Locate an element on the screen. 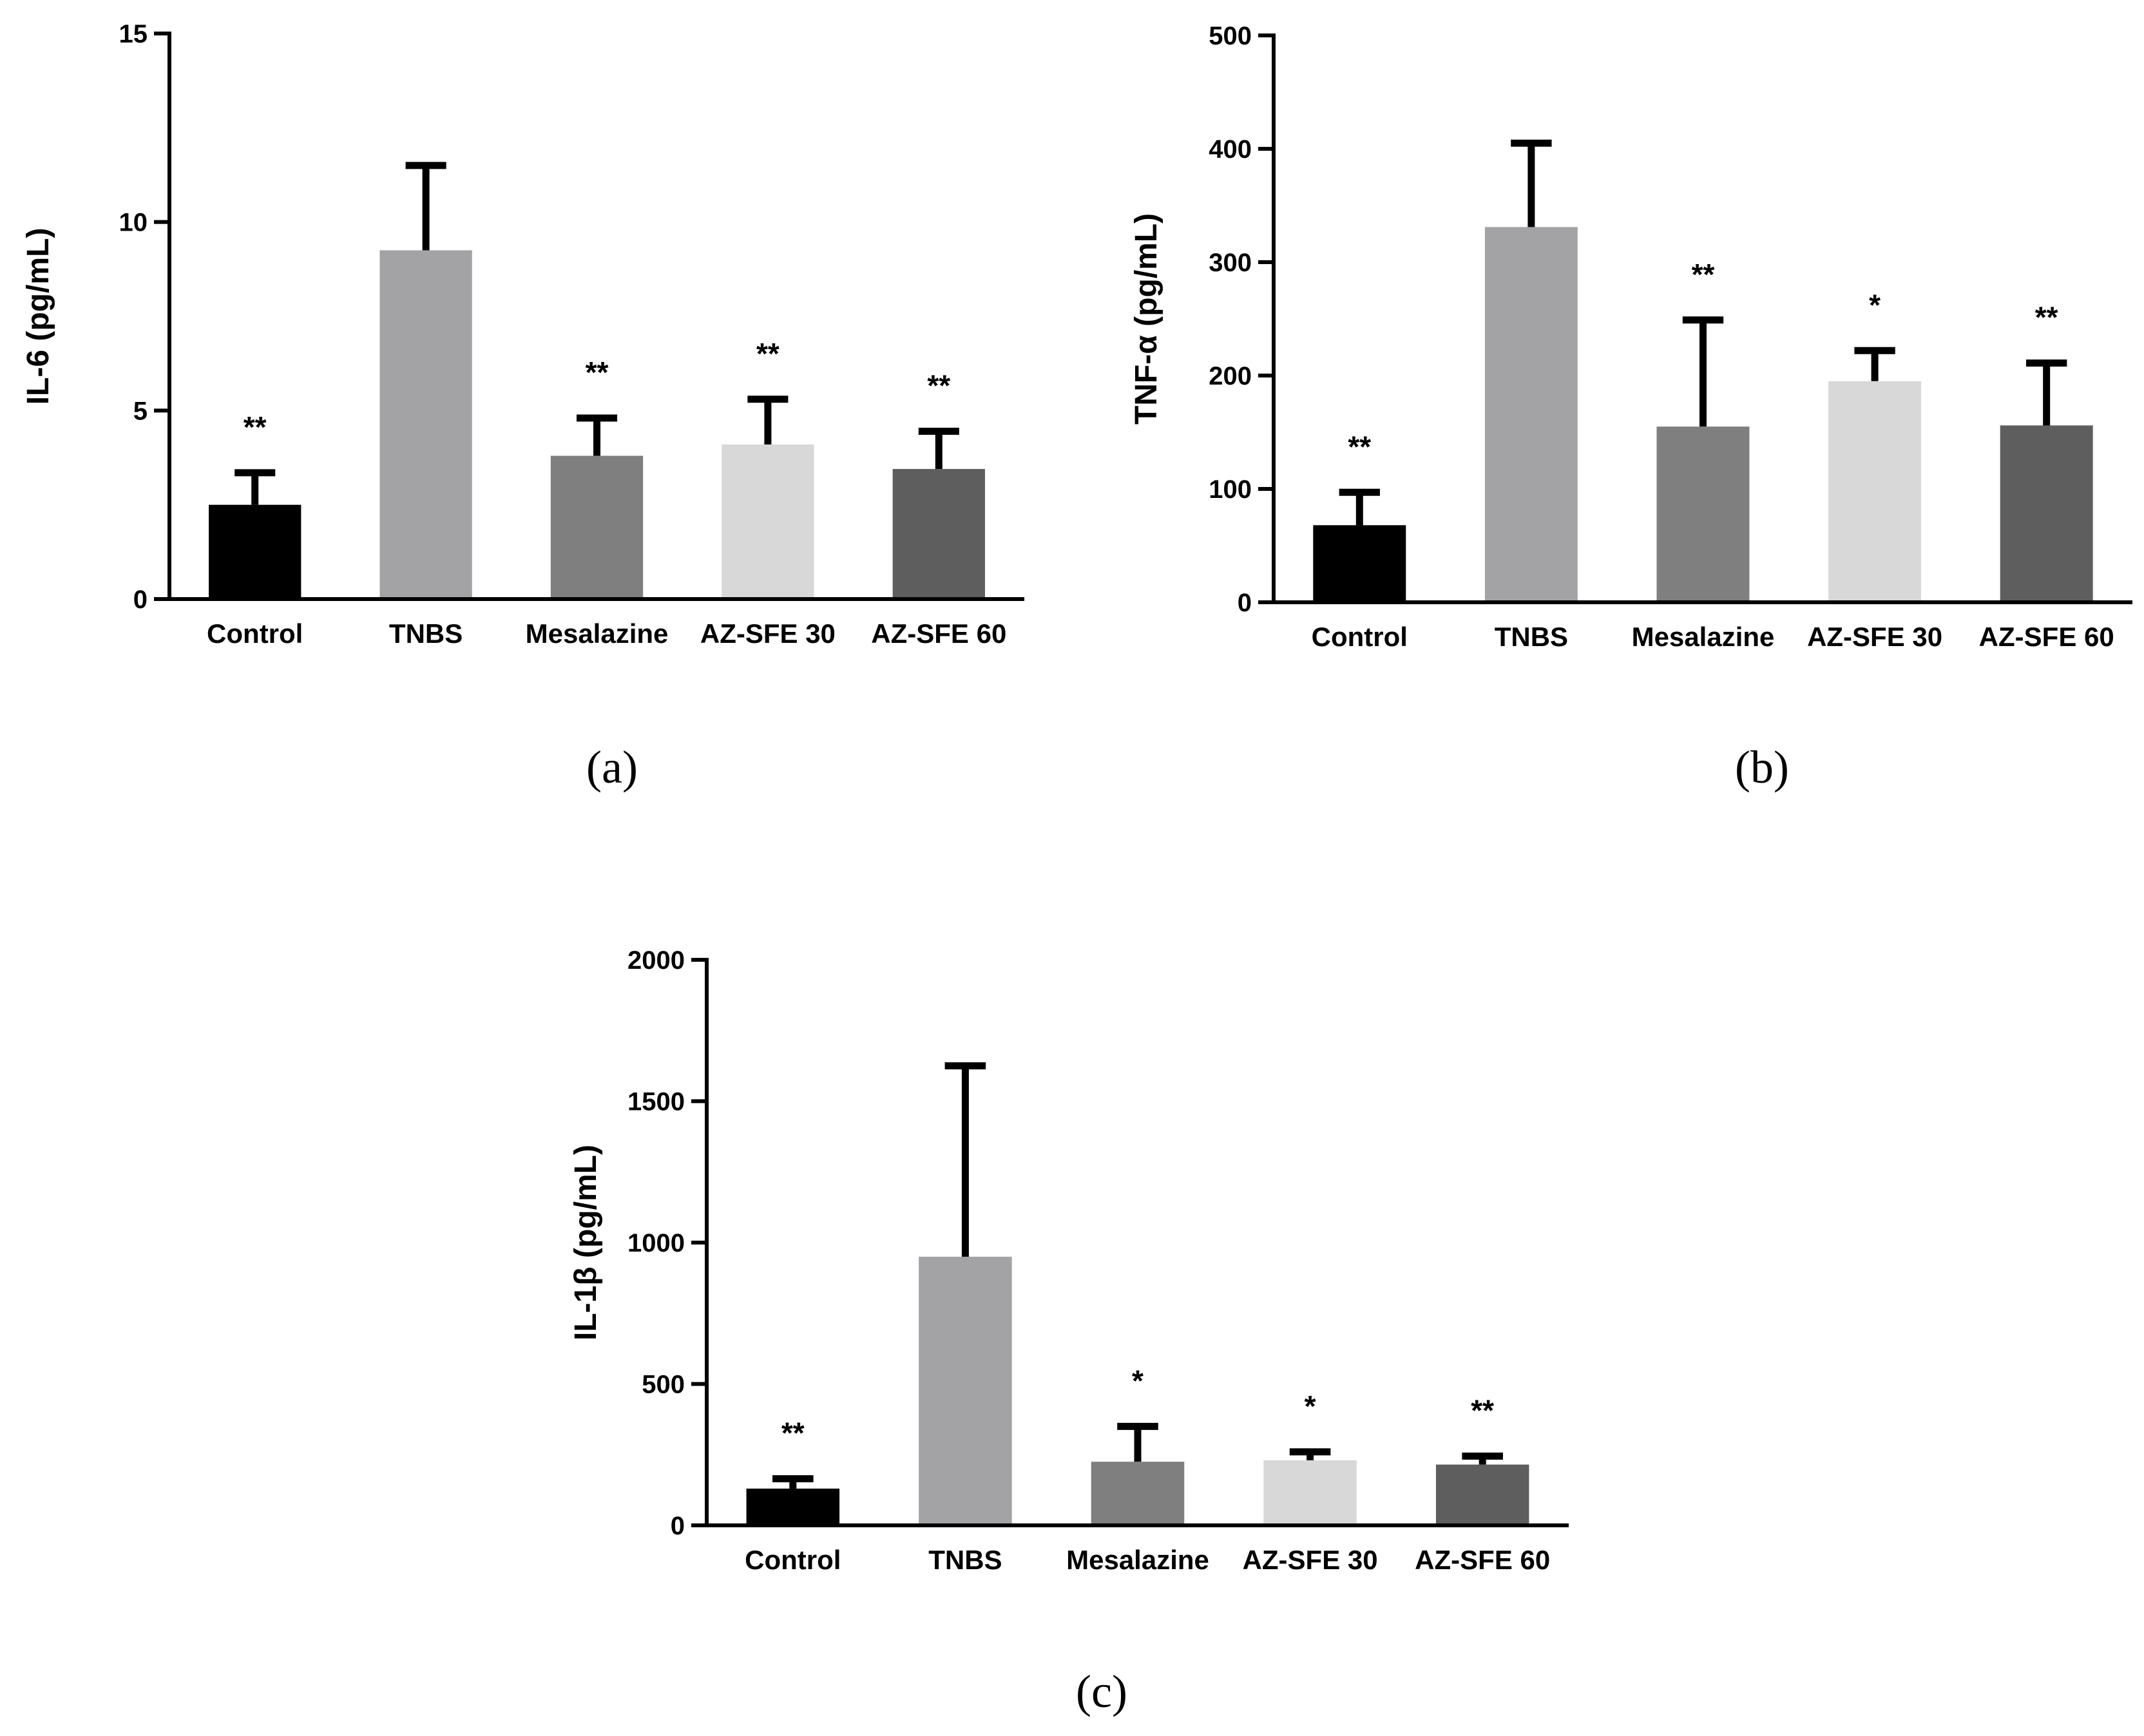 The width and height of the screenshot is (2144, 1736). y-axis-title: IL-1β (pg/mL) is located at coordinates (586, 1242).